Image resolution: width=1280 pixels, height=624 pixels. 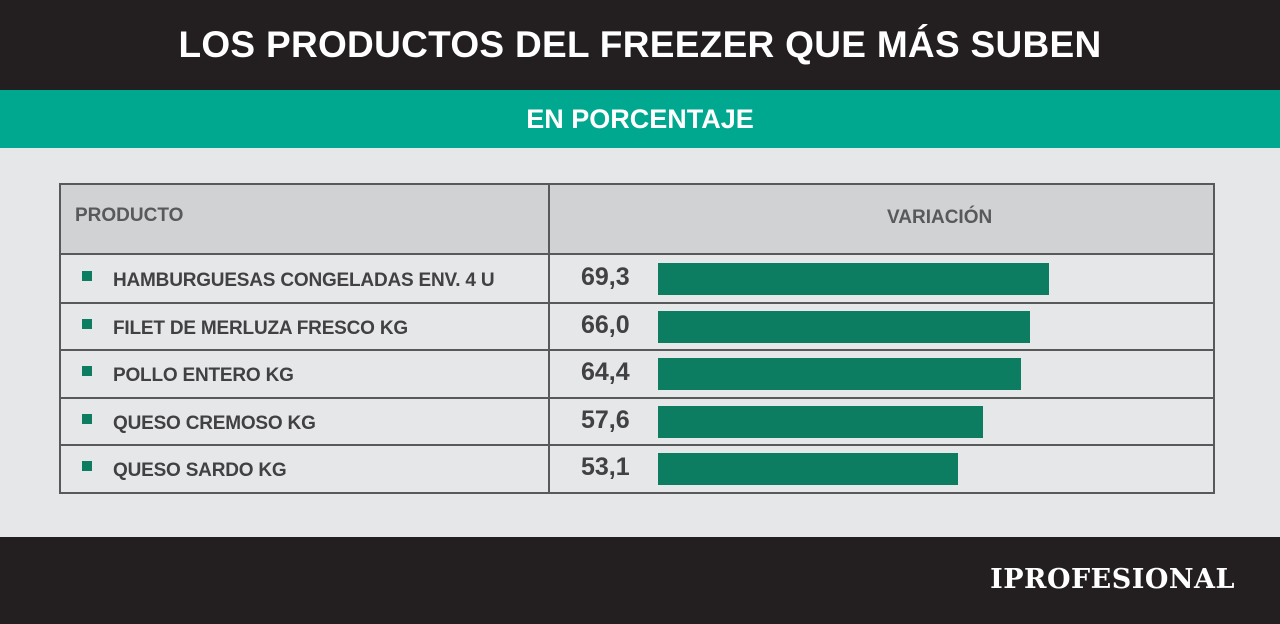 I want to click on header-product: PRODUCTO, so click(x=129, y=215).